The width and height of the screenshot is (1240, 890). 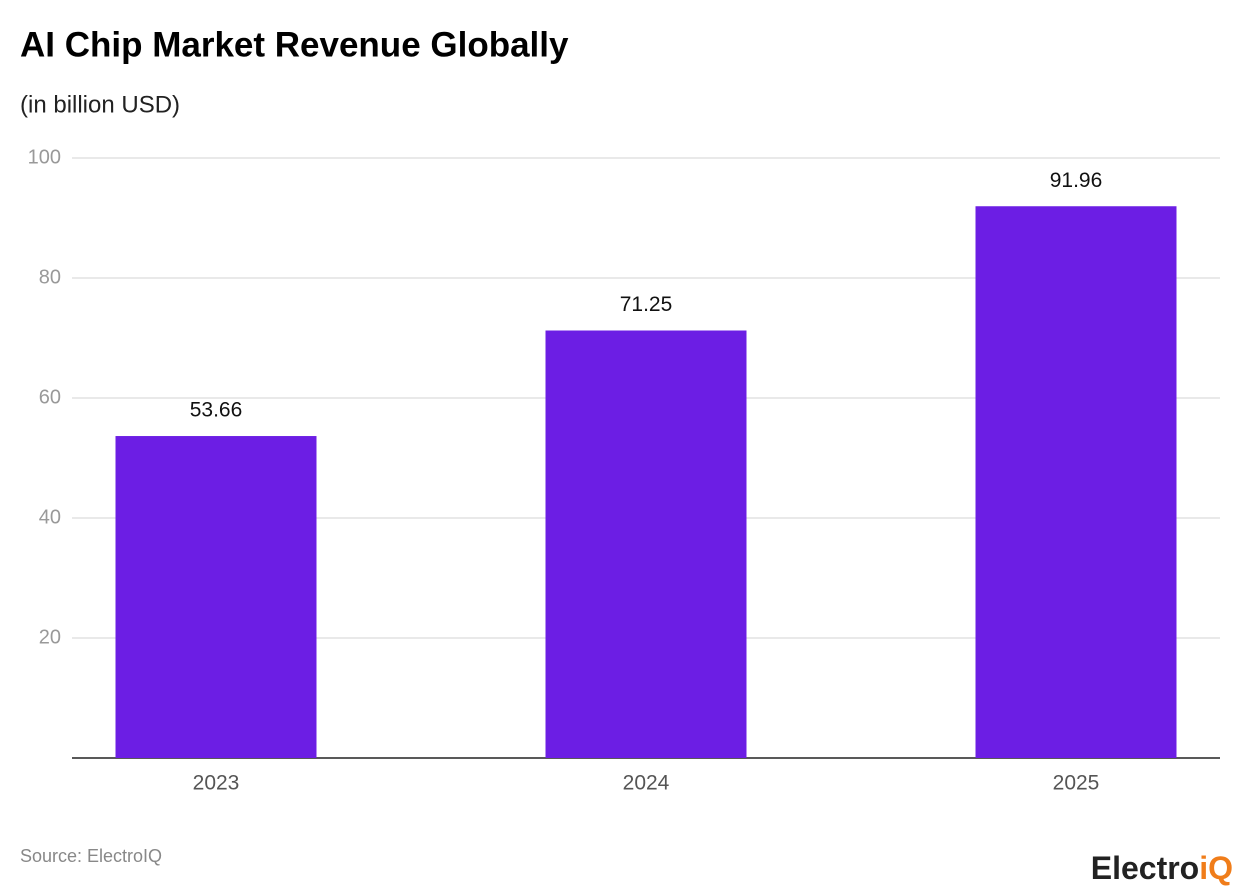 I want to click on chart-subtitle: (in billion USD), so click(x=100, y=104).